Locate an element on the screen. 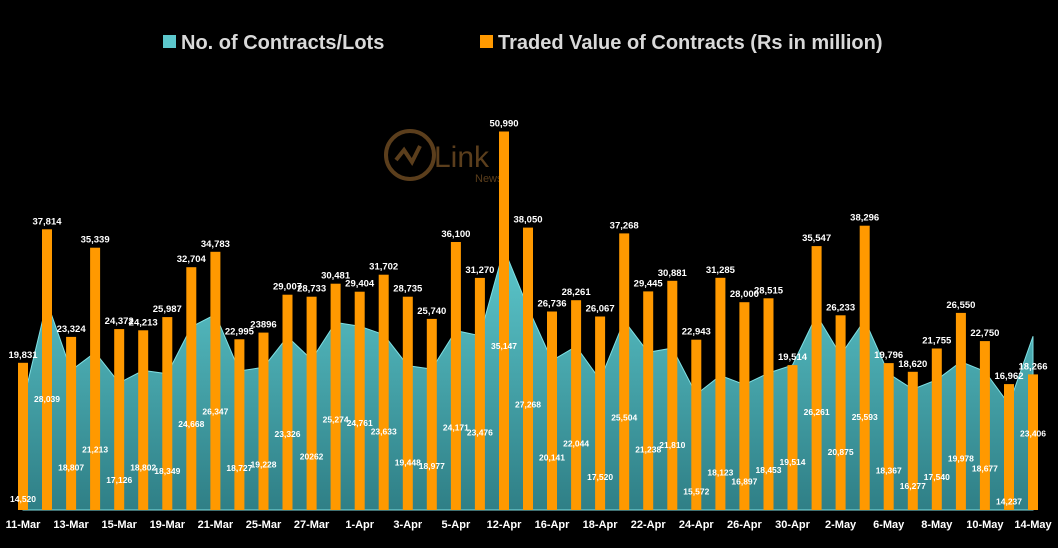  area-data-label: 15,572 is located at coordinates (696, 491).